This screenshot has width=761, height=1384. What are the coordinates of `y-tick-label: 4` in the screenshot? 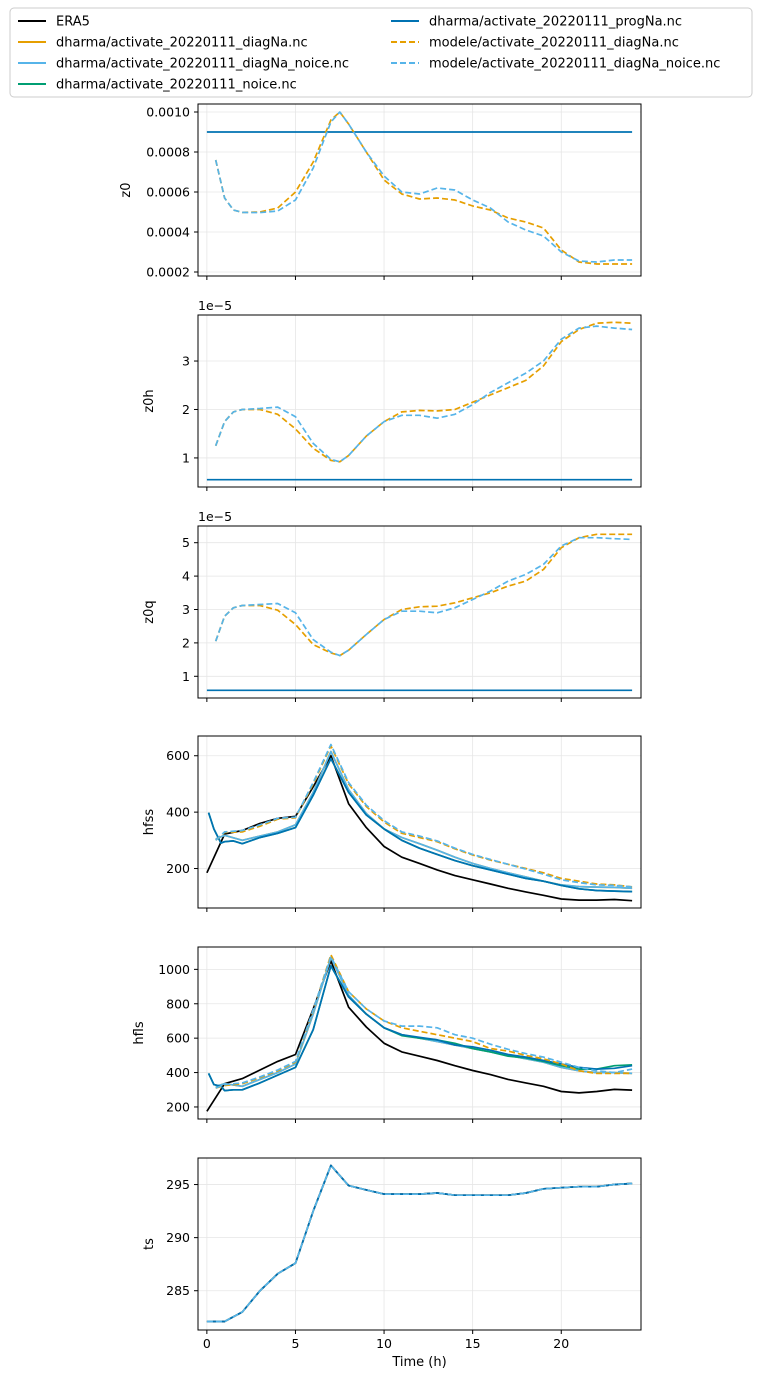 It's located at (186, 576).